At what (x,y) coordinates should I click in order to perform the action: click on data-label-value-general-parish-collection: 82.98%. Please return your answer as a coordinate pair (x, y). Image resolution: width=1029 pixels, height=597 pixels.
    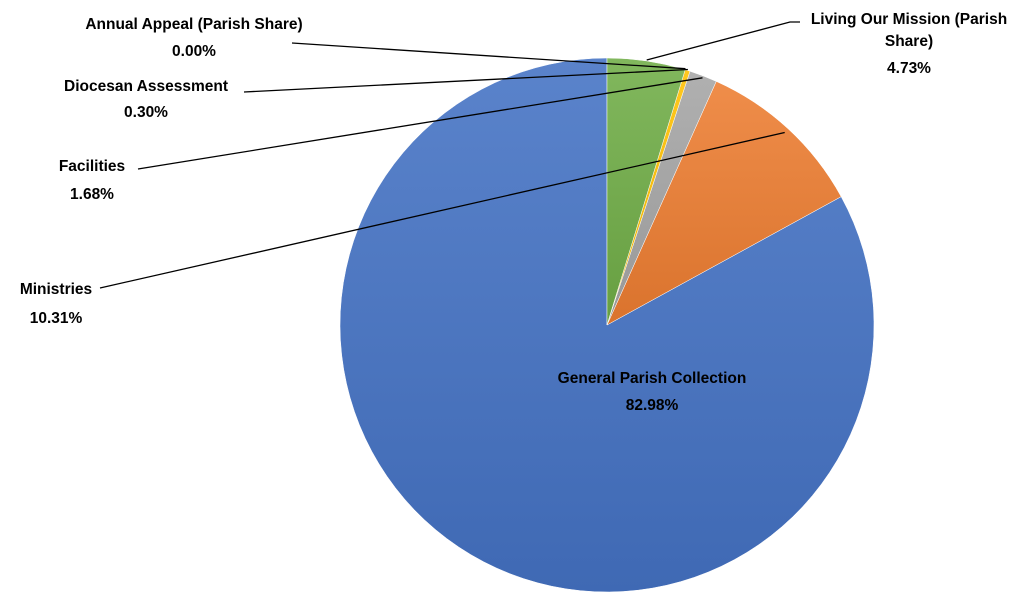
    Looking at the image, I should click on (652, 405).